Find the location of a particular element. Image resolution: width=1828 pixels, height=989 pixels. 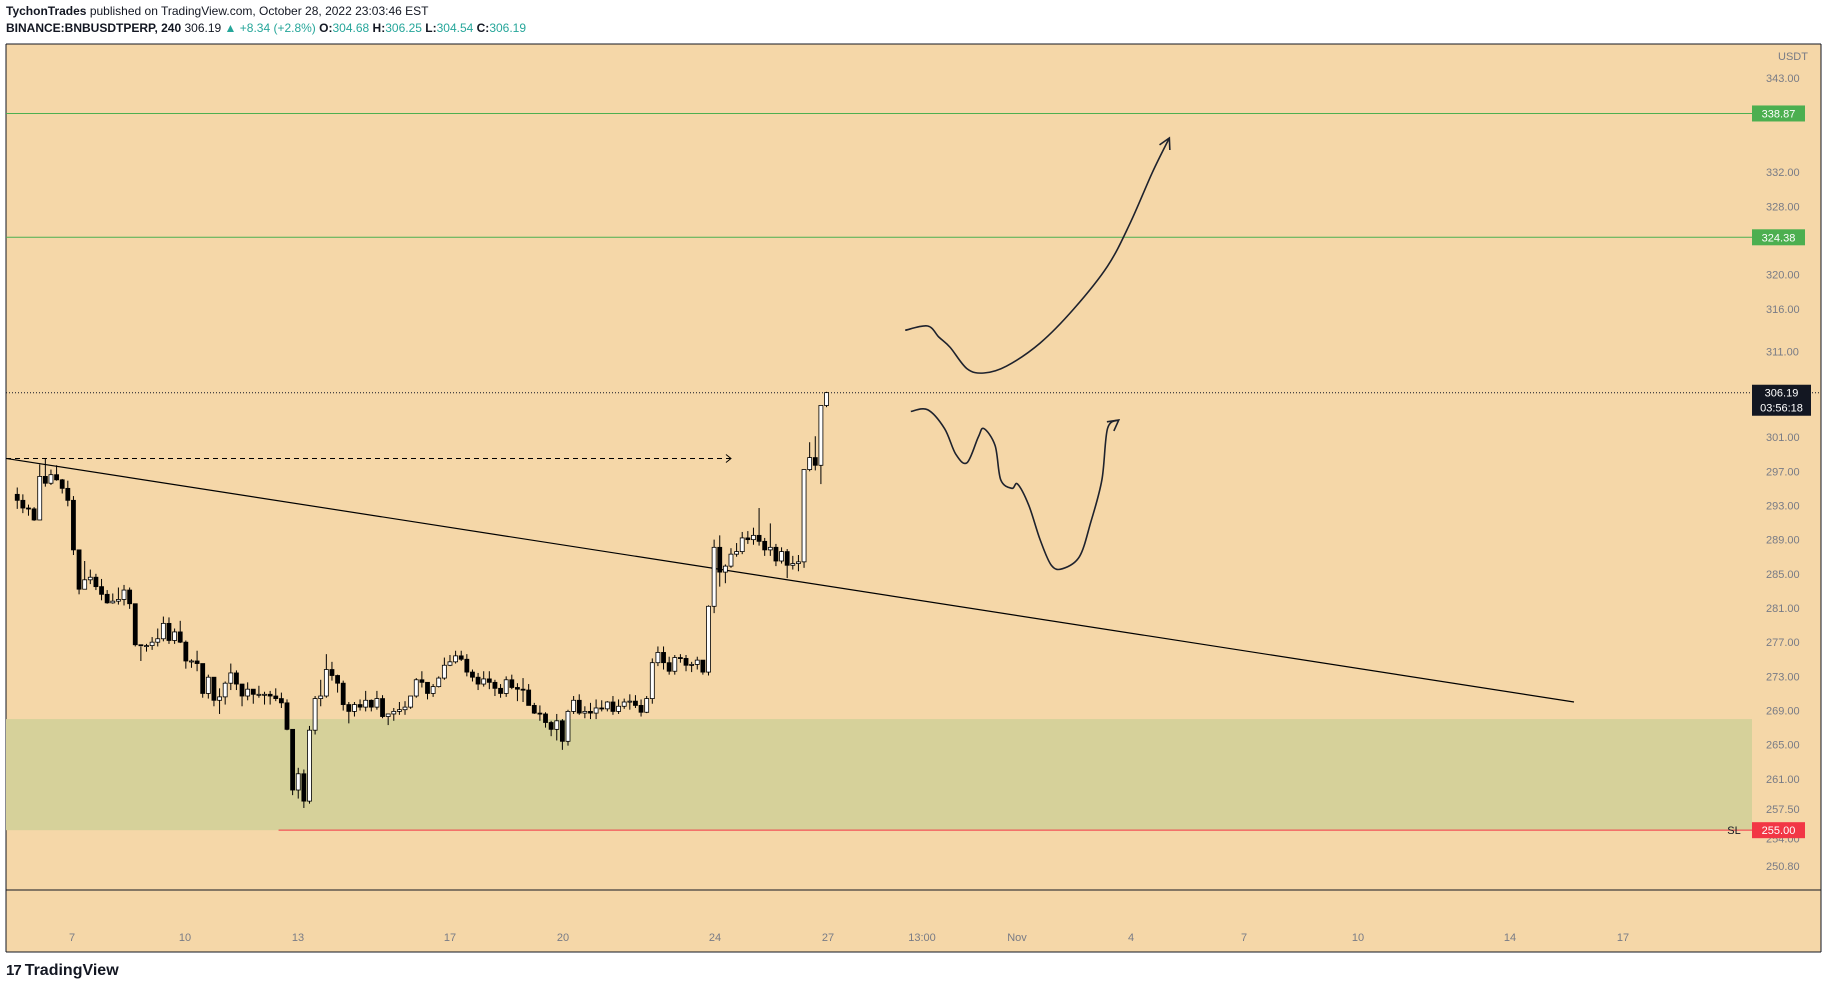

author-name: TychonTrades is located at coordinates (46, 11).